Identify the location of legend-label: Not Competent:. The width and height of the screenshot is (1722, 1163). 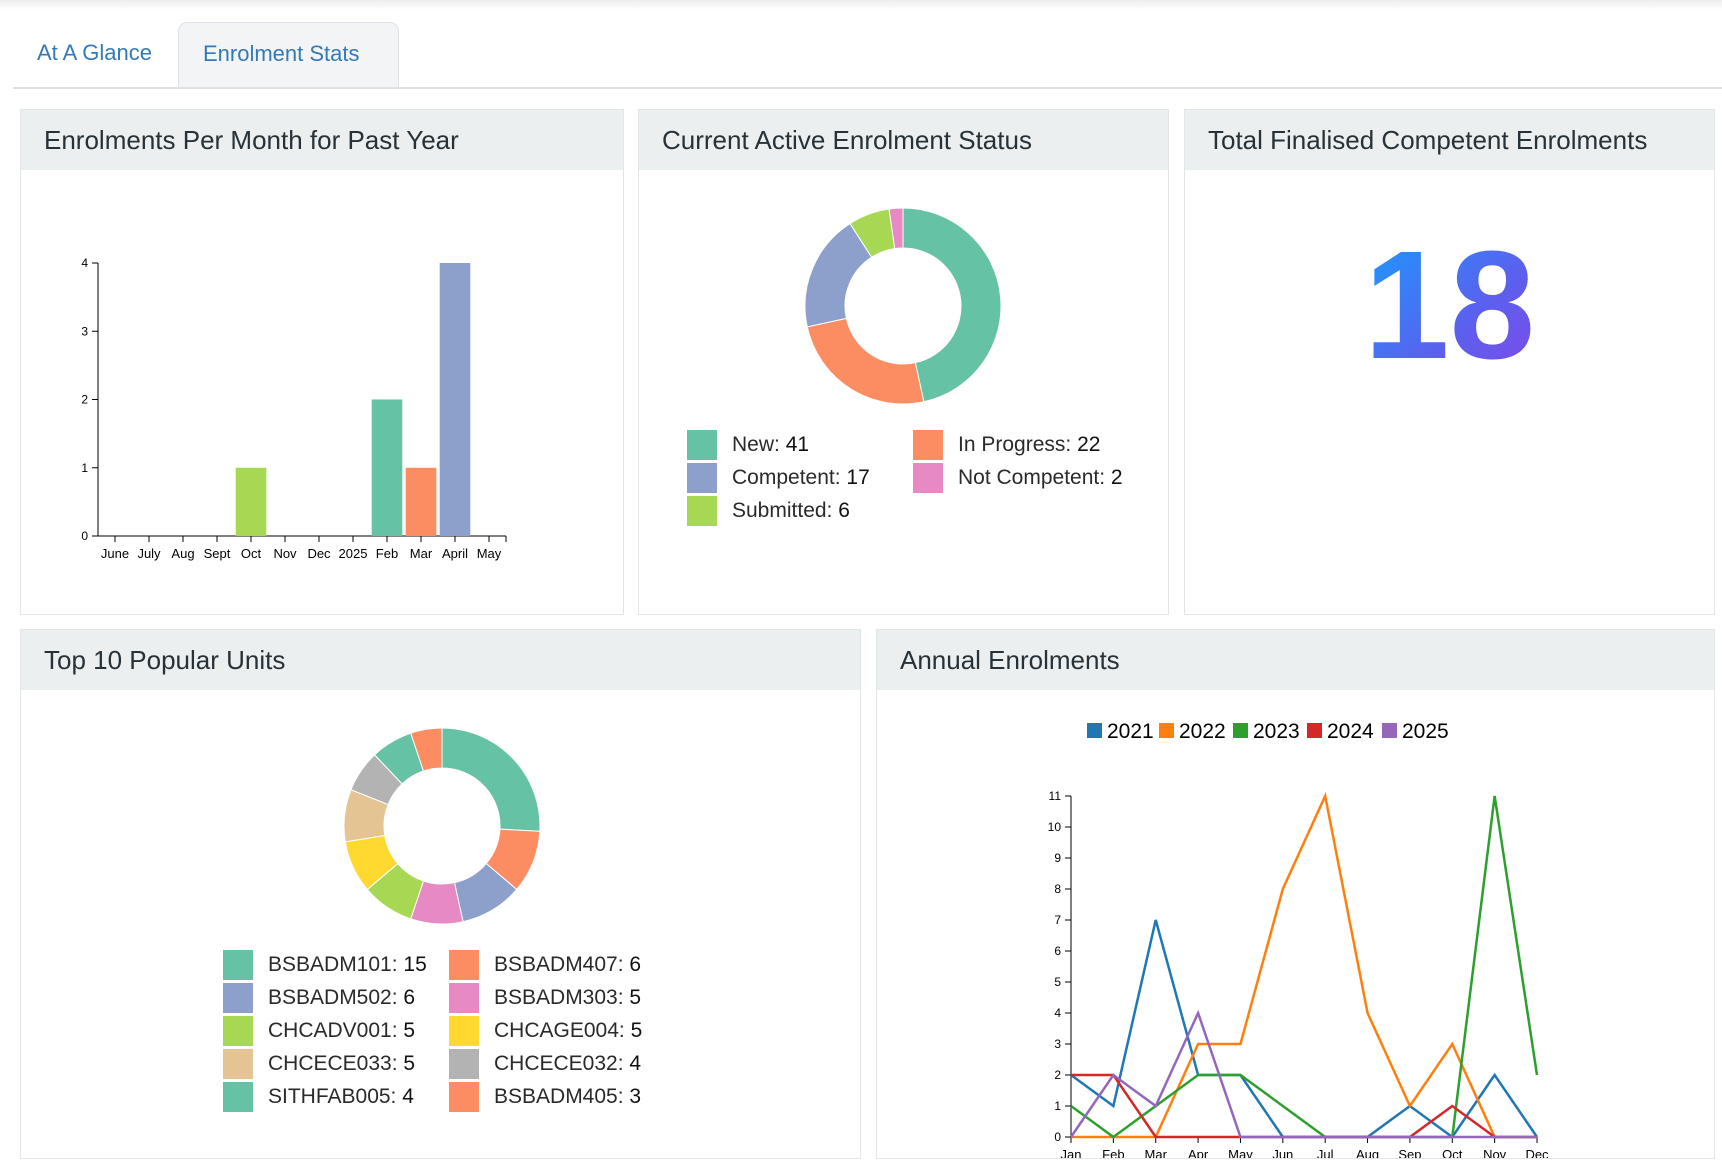
(1034, 477).